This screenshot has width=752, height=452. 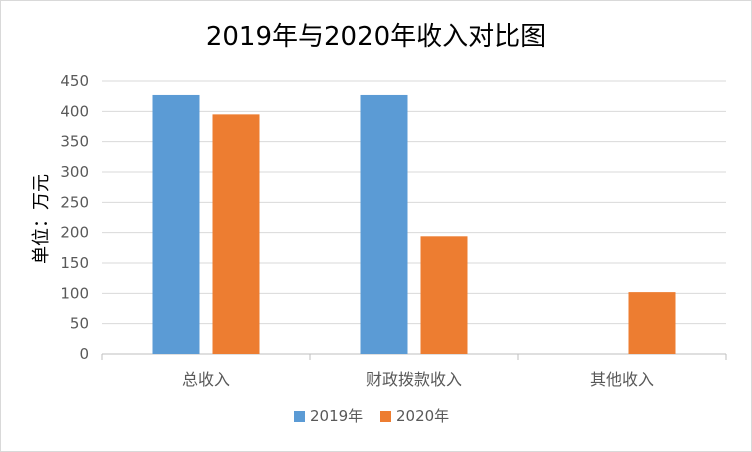 What do you see at coordinates (74, 81) in the screenshot?
I see `y-tick-label: 450` at bounding box center [74, 81].